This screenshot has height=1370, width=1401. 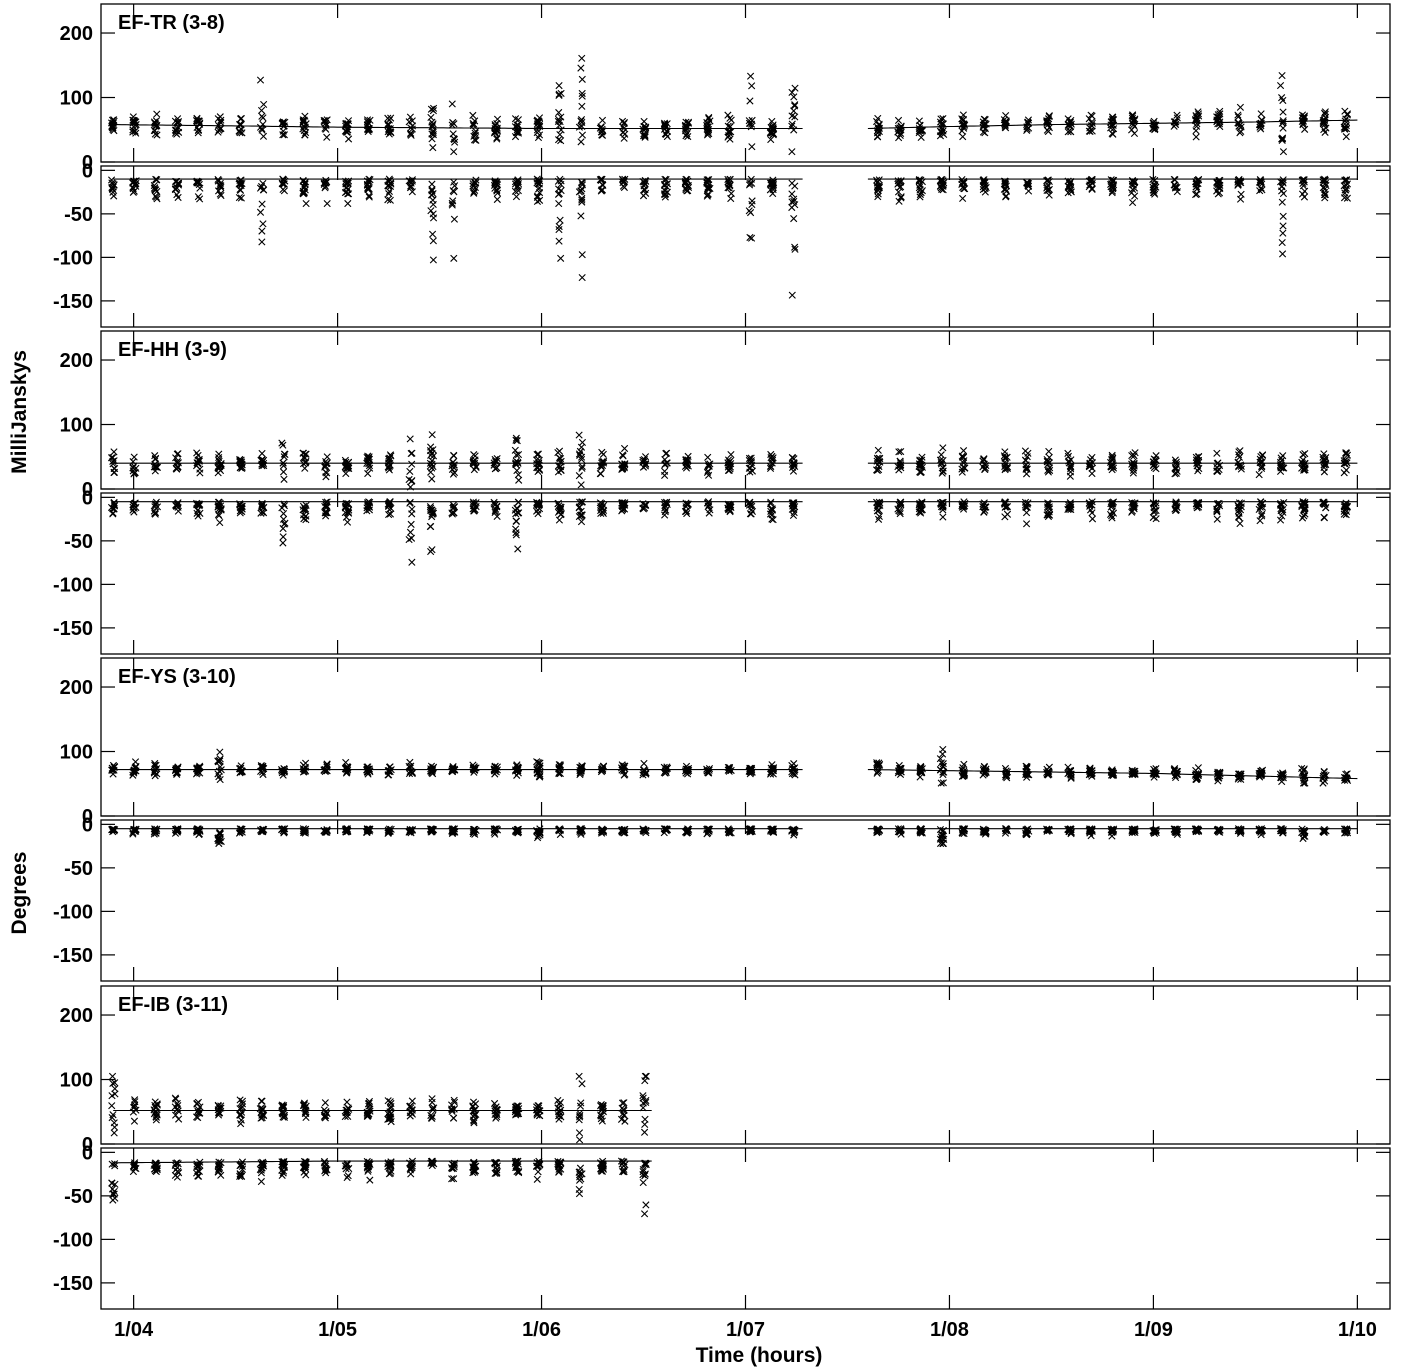 What do you see at coordinates (177, 677) in the screenshot?
I see `baseline-title: EF-YS (3-10)` at bounding box center [177, 677].